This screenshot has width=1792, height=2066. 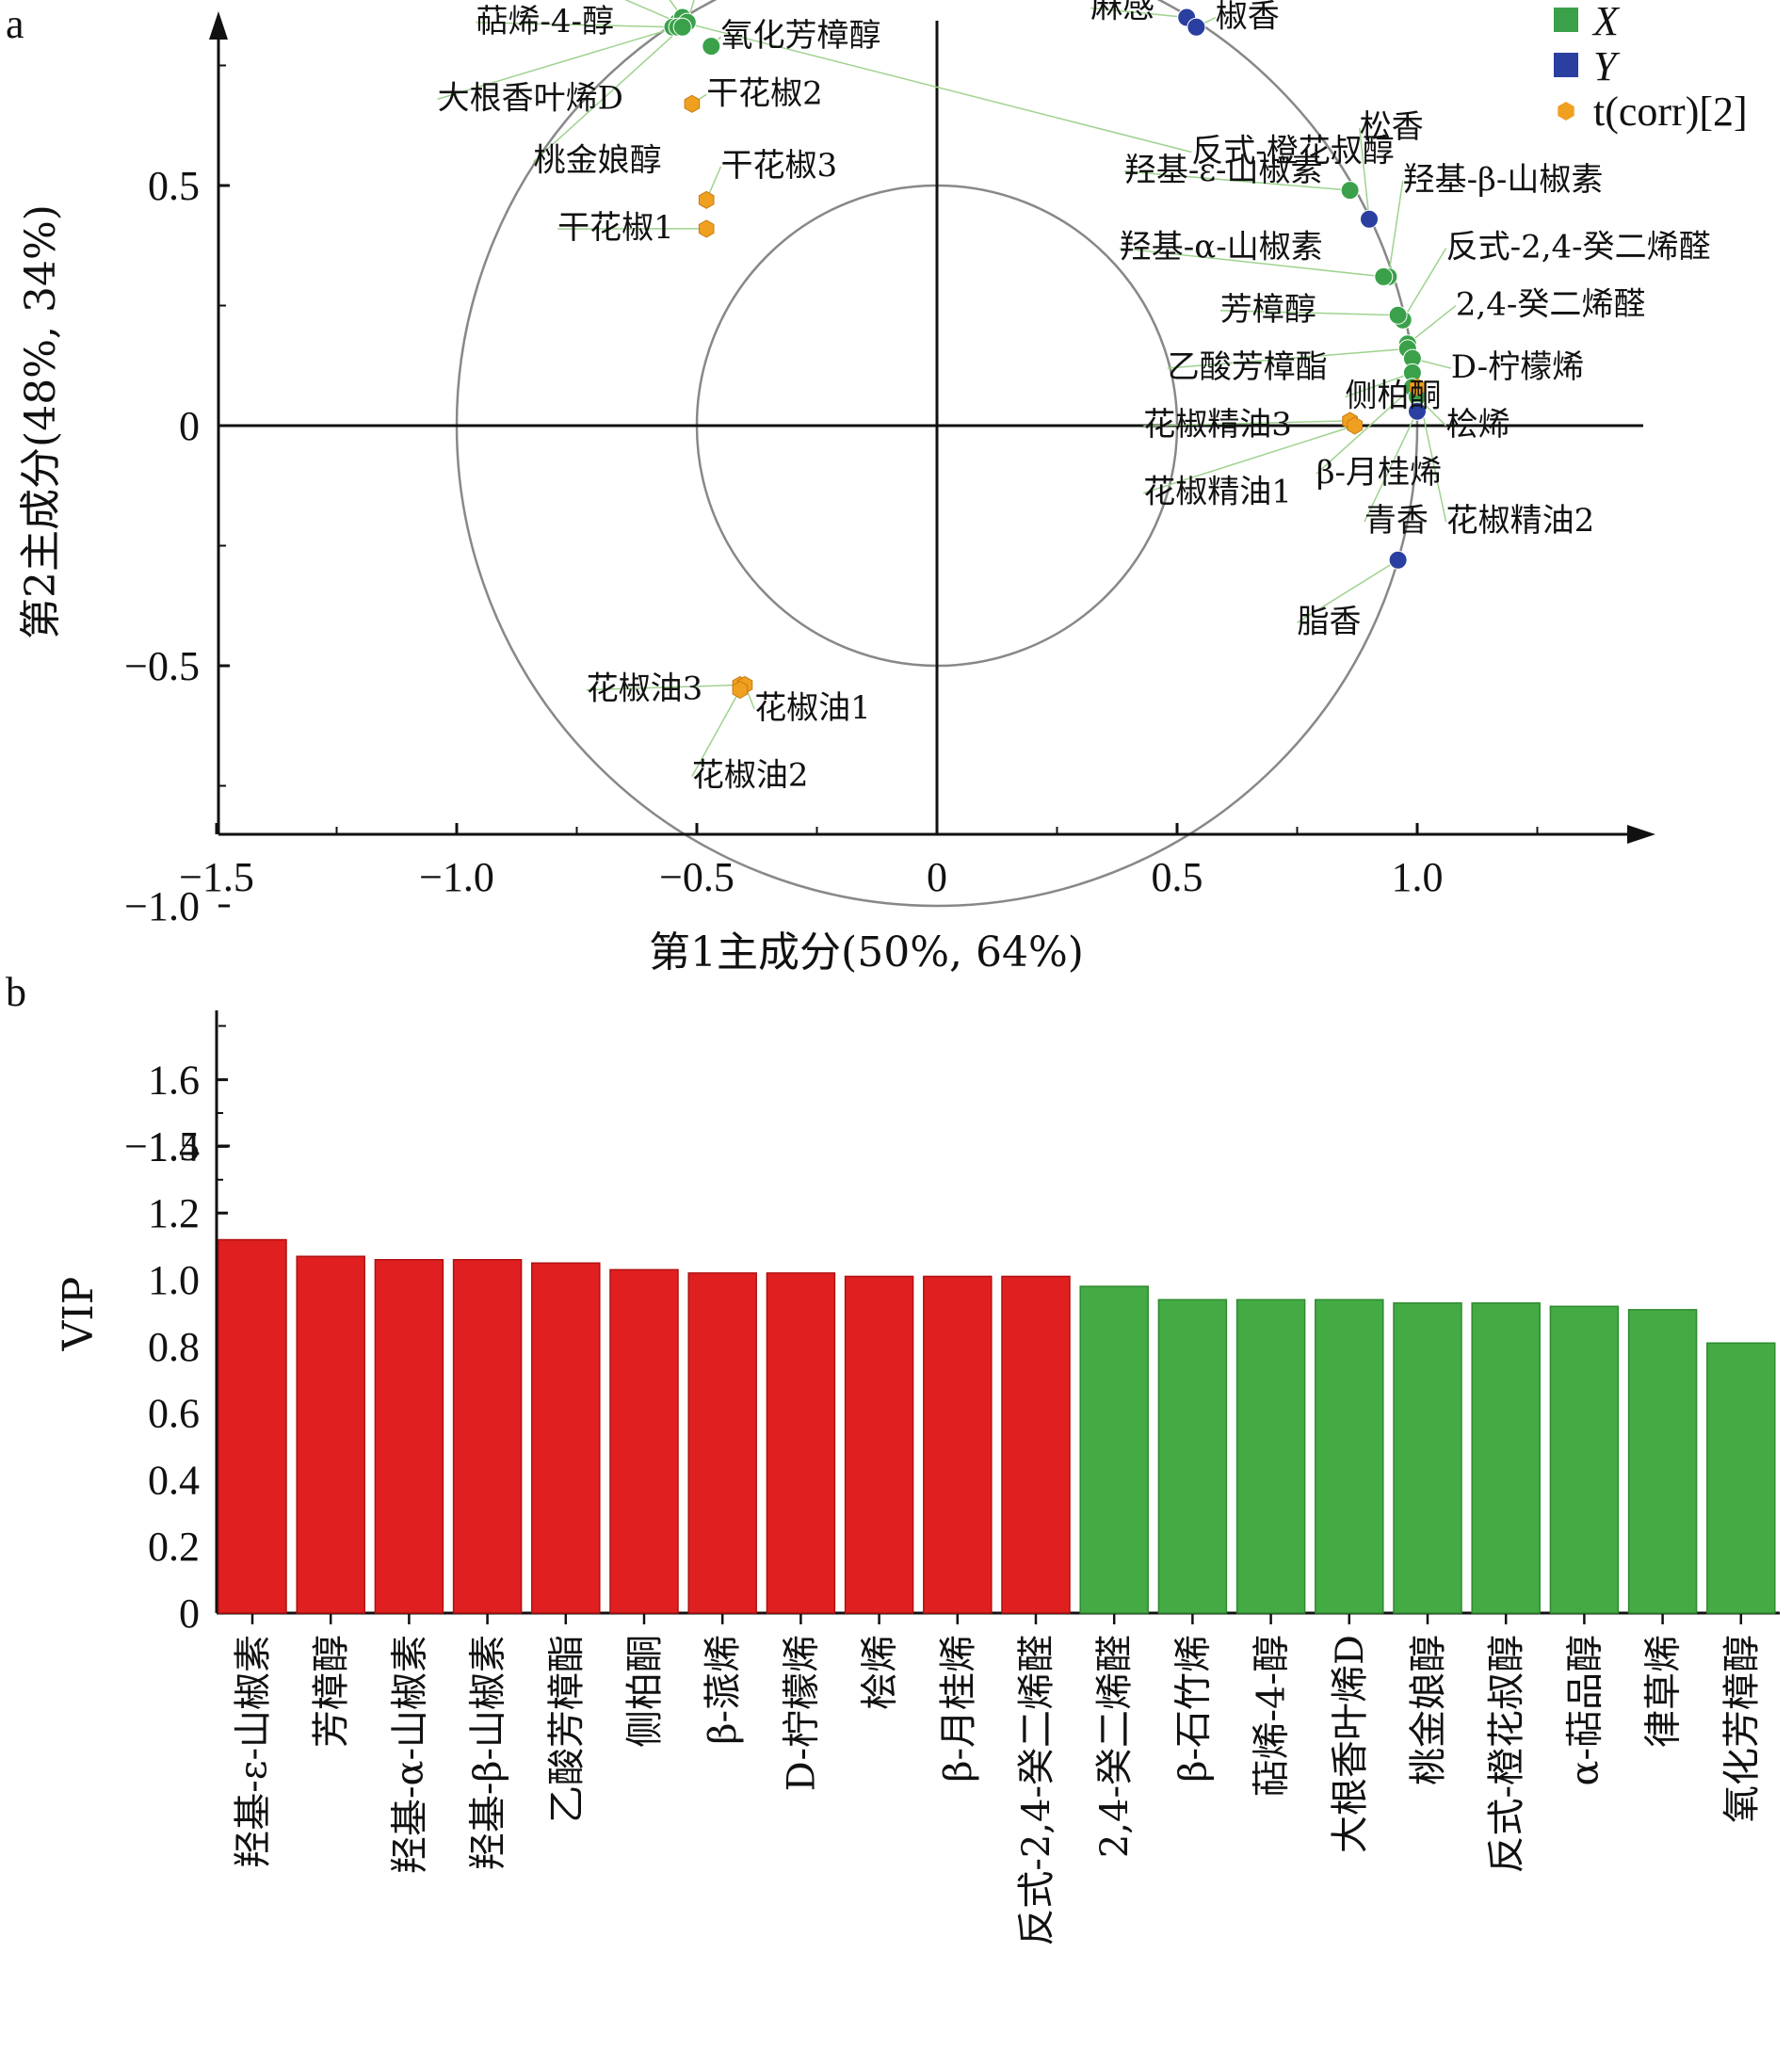 What do you see at coordinates (1417, 387) in the screenshot?
I see `point-花椒精油2` at bounding box center [1417, 387].